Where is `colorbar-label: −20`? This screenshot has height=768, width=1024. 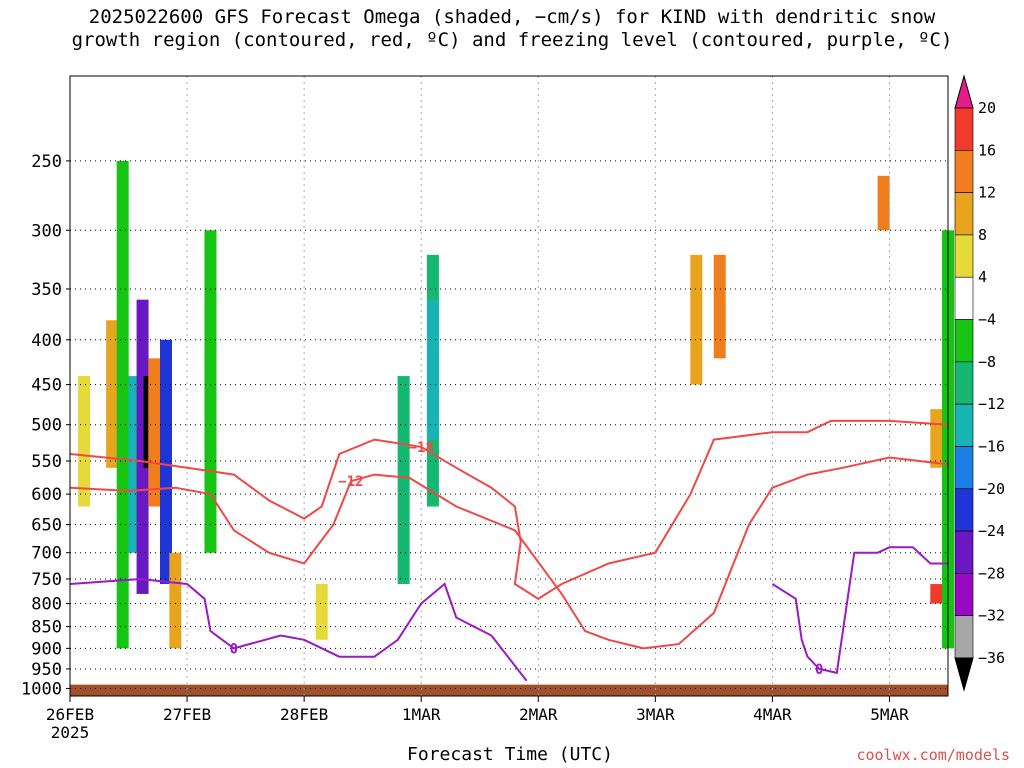
colorbar-label: −20 is located at coordinates (991, 489).